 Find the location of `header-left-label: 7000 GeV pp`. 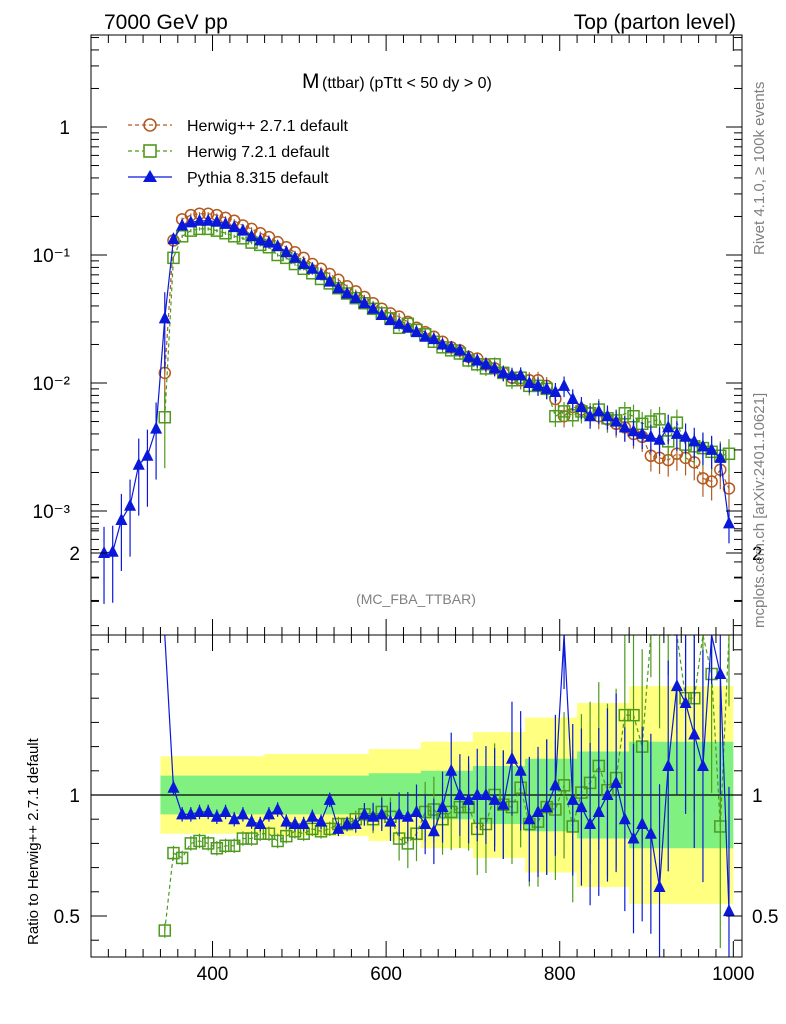

header-left-label: 7000 GeV pp is located at coordinates (166, 22).